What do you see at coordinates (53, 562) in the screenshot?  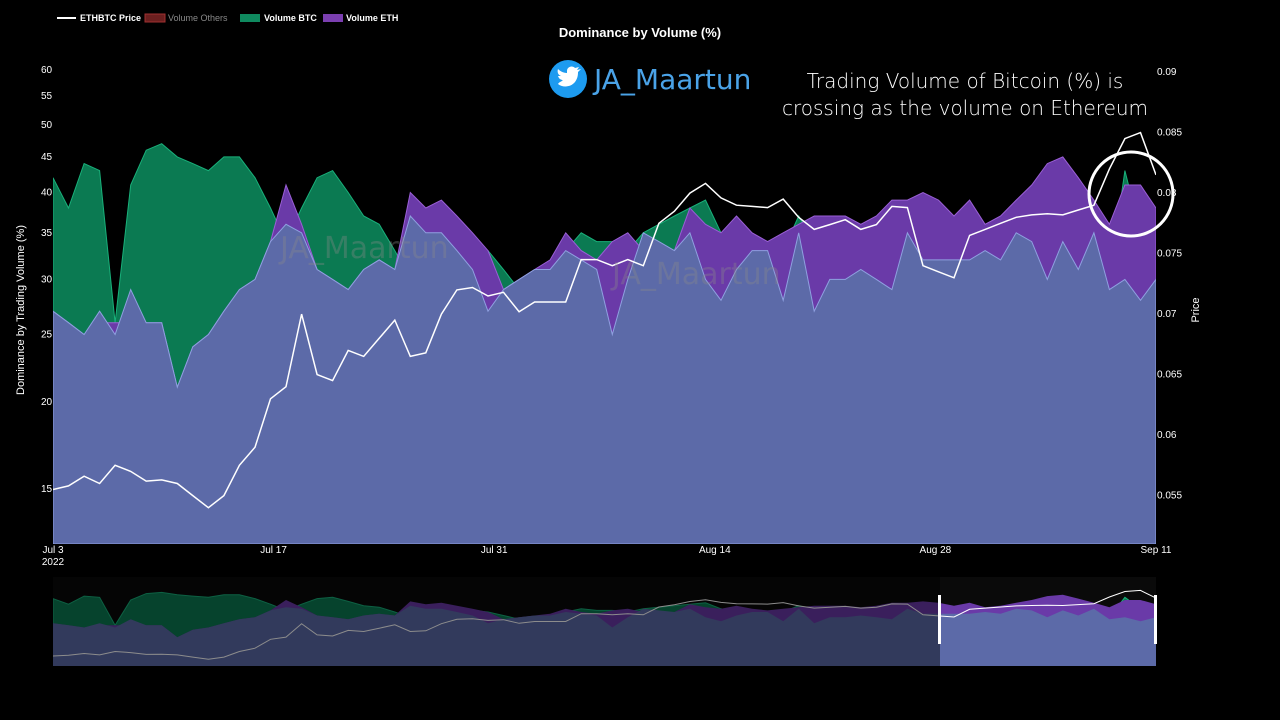 I see `x-tick-year-label: 2022` at bounding box center [53, 562].